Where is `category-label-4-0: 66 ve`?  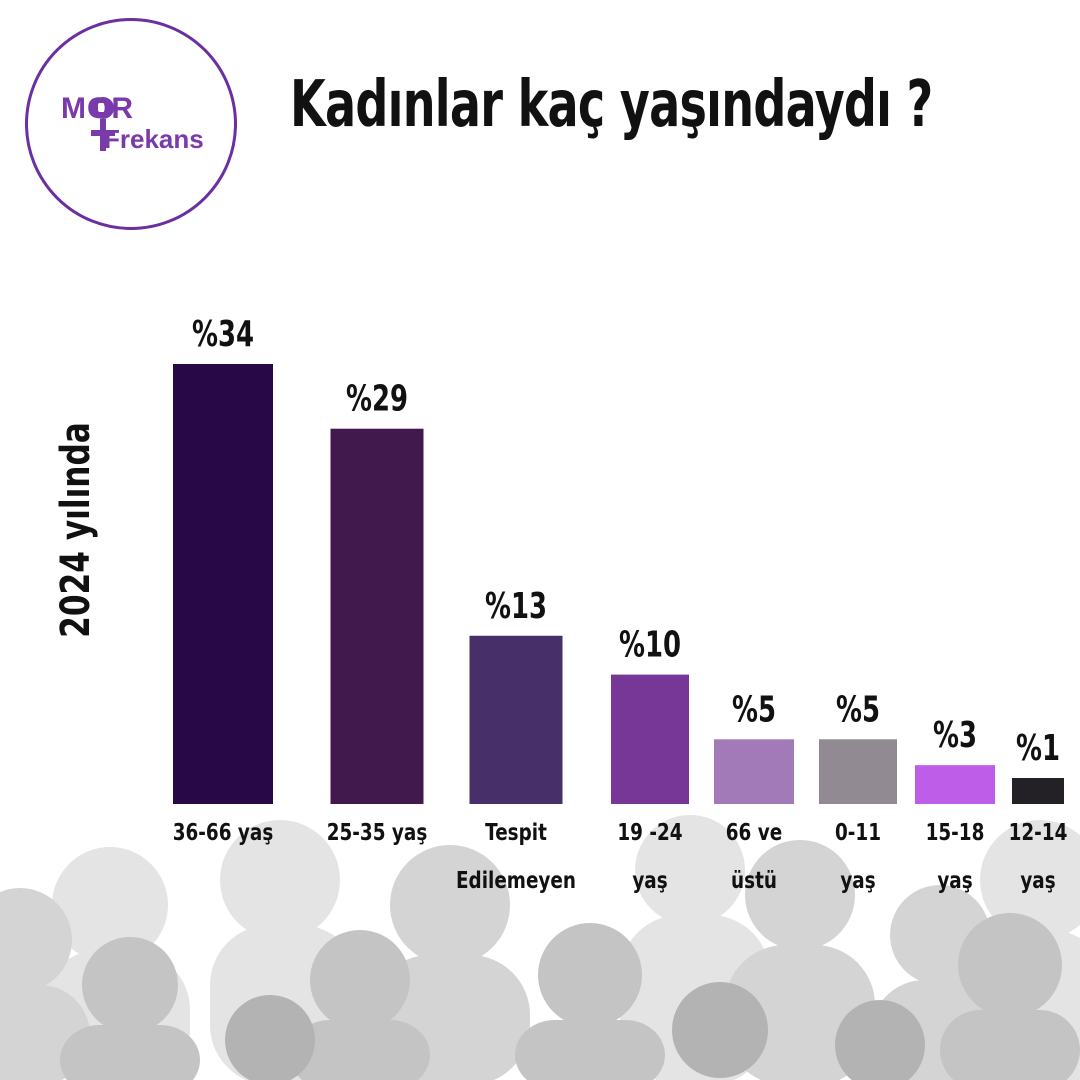
category-label-4-0: 66 ve is located at coordinates (754, 832).